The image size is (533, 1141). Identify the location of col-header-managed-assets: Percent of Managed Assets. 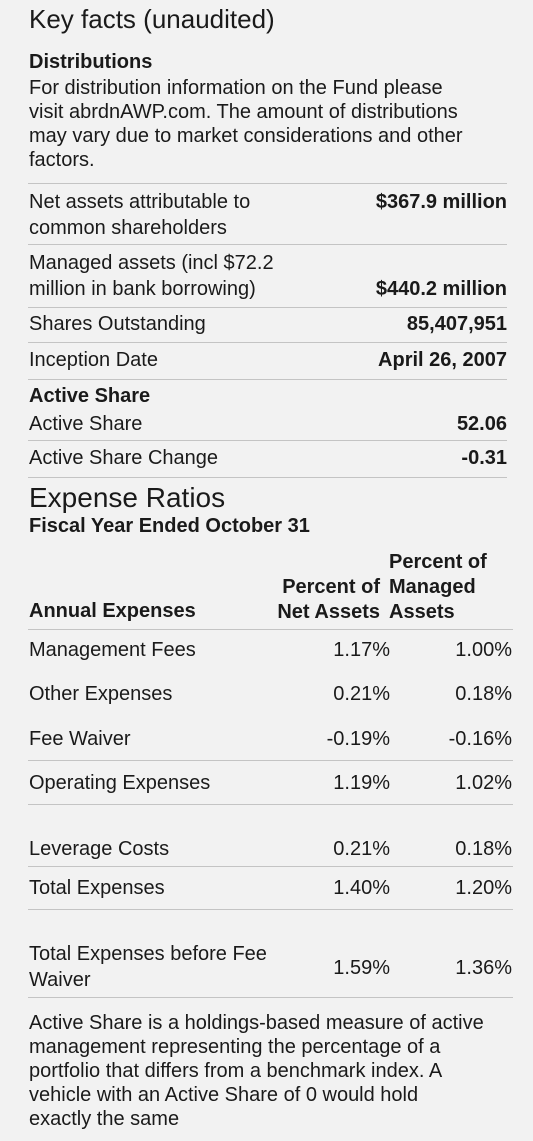
(438, 587).